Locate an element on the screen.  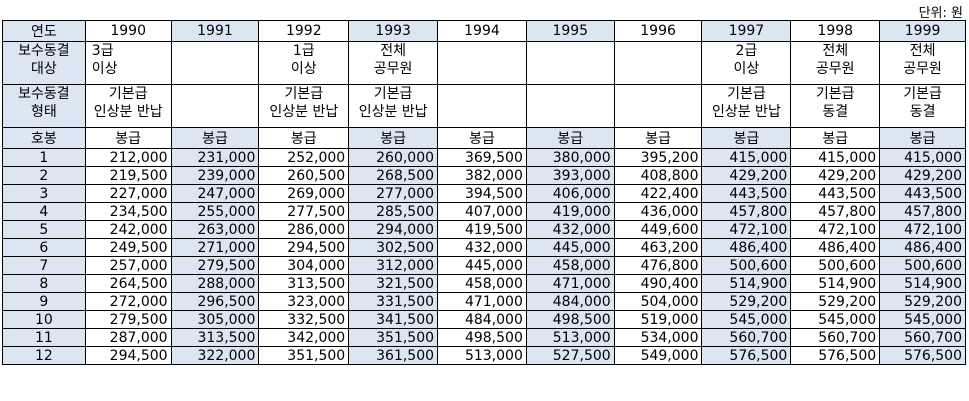
year-cell: 1990 is located at coordinates (128, 31).